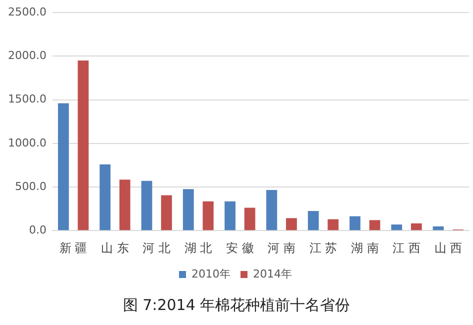 Image resolution: width=473 pixels, height=325 pixels. I want to click on x-tick-label: 江 苏, so click(323, 247).